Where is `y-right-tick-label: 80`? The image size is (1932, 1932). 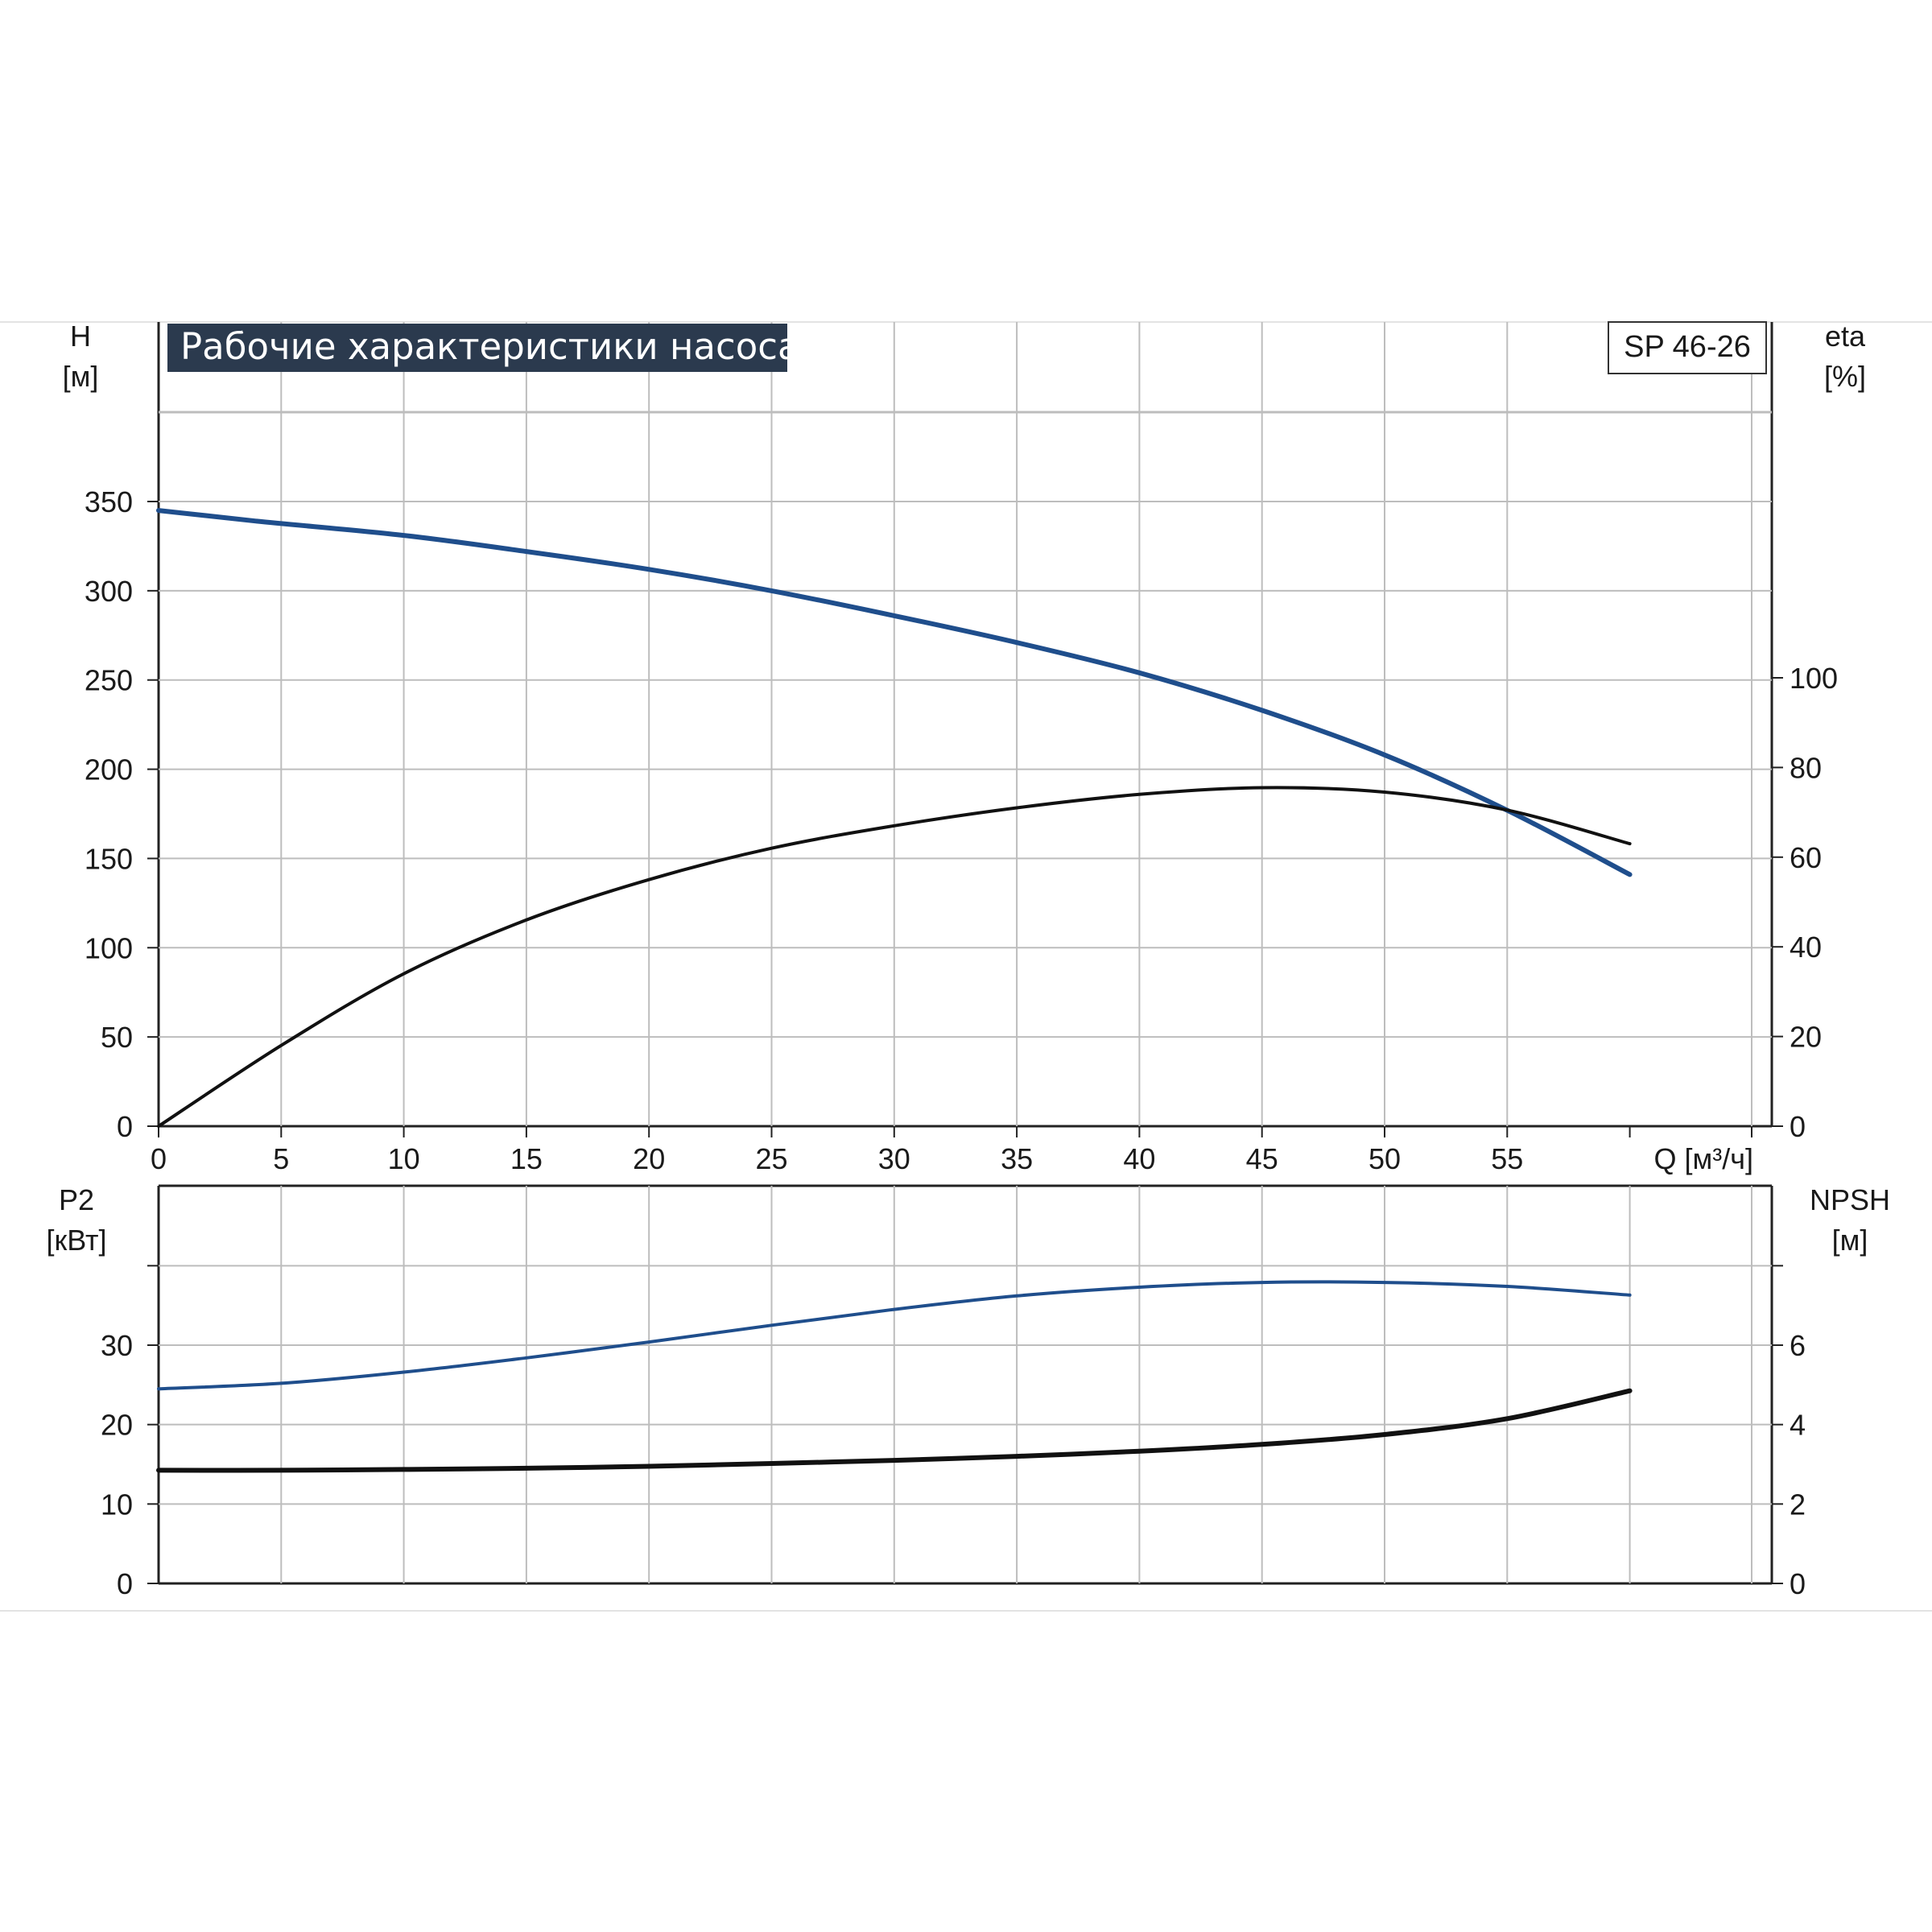 y-right-tick-label: 80 is located at coordinates (1806, 767).